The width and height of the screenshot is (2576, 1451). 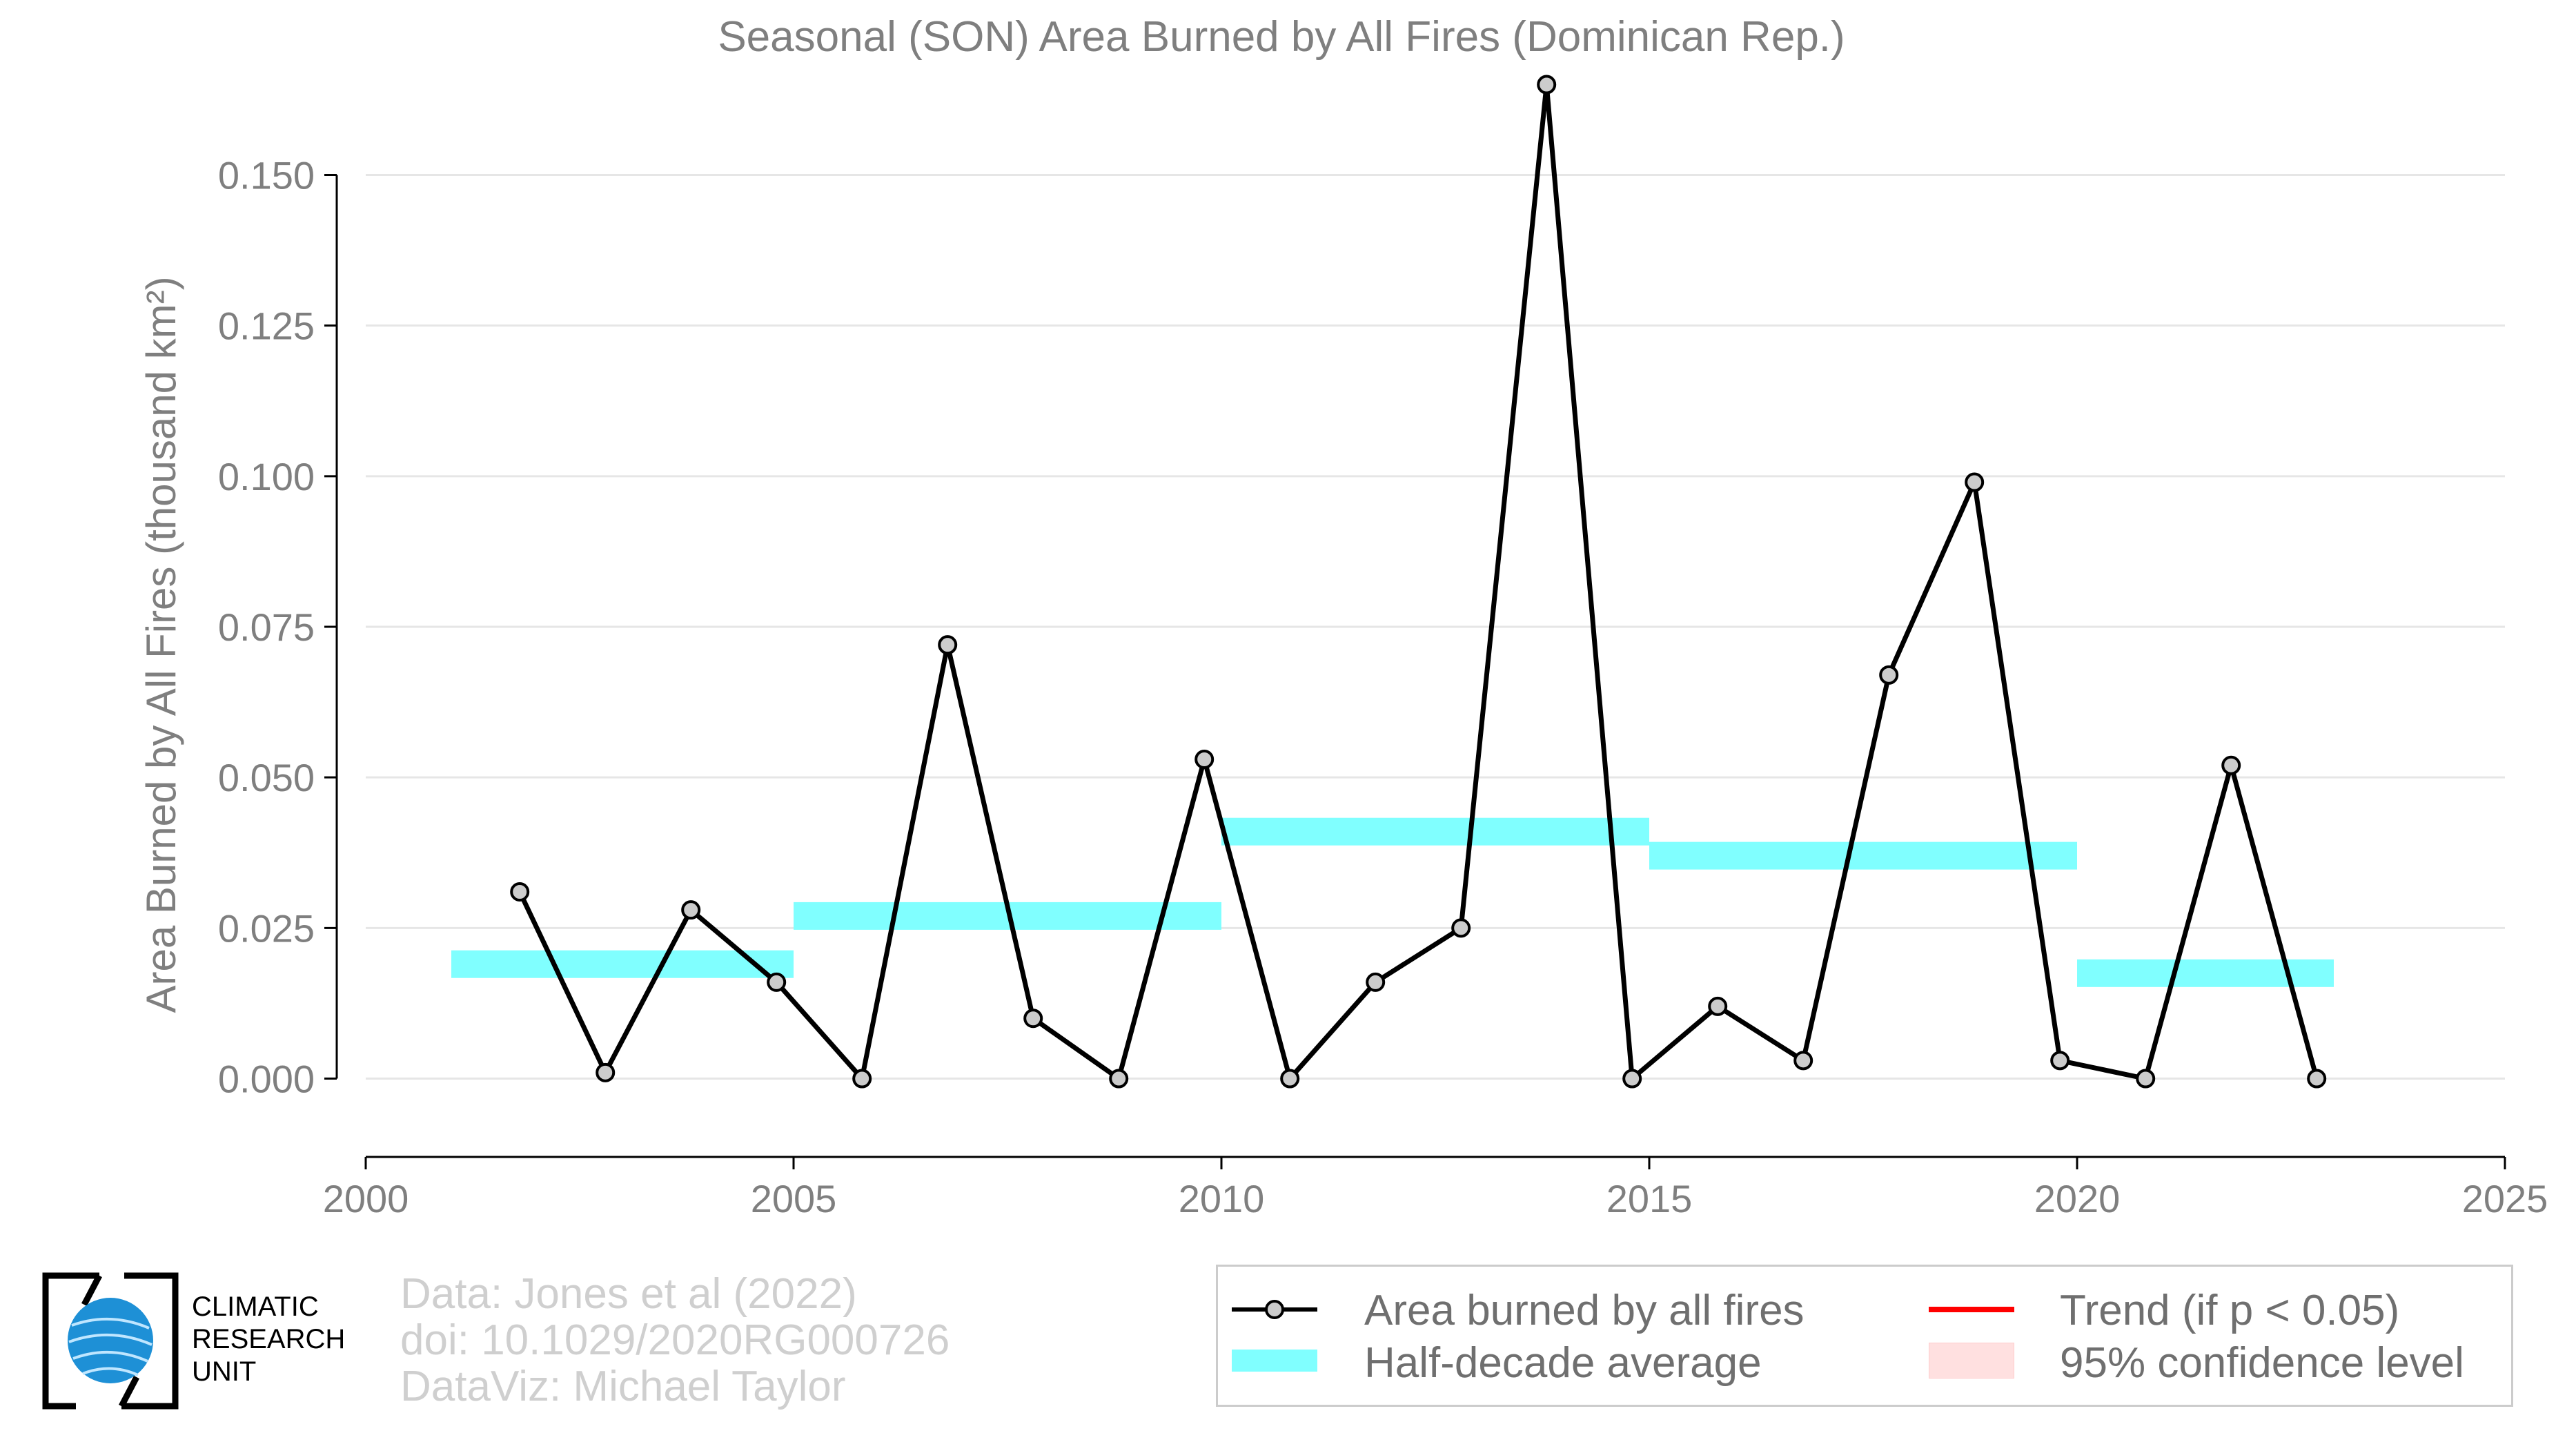 I want to click on y-tick-label: 0.150, so click(x=266, y=175).